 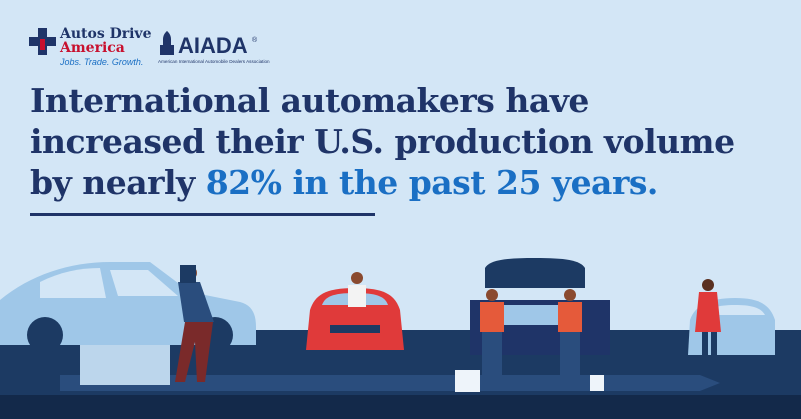 What do you see at coordinates (355, 329) in the screenshot?
I see `car-grille` at bounding box center [355, 329].